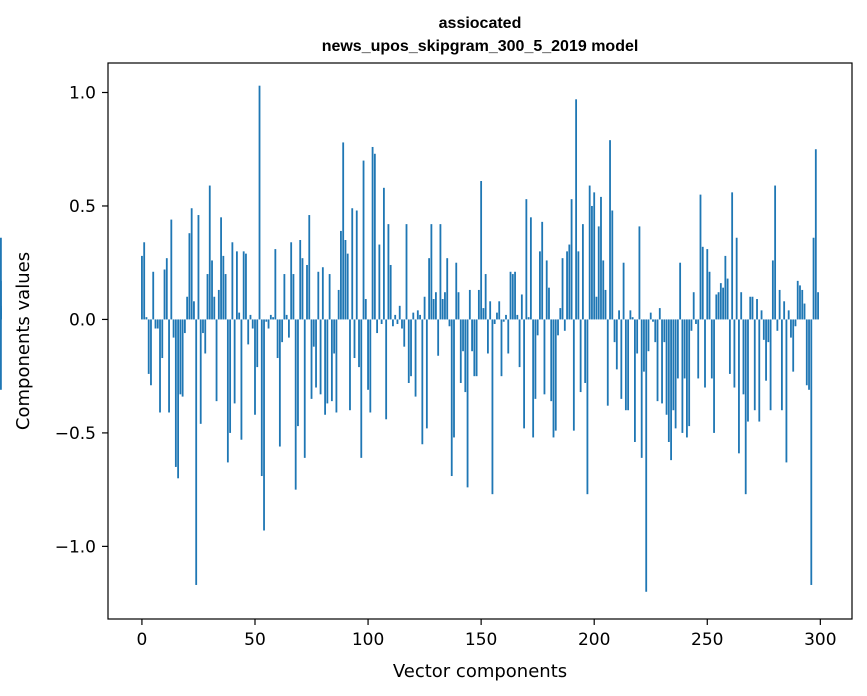 This screenshot has width=867, height=696. I want to click on x-tick-label-150: 150, so click(481, 640).